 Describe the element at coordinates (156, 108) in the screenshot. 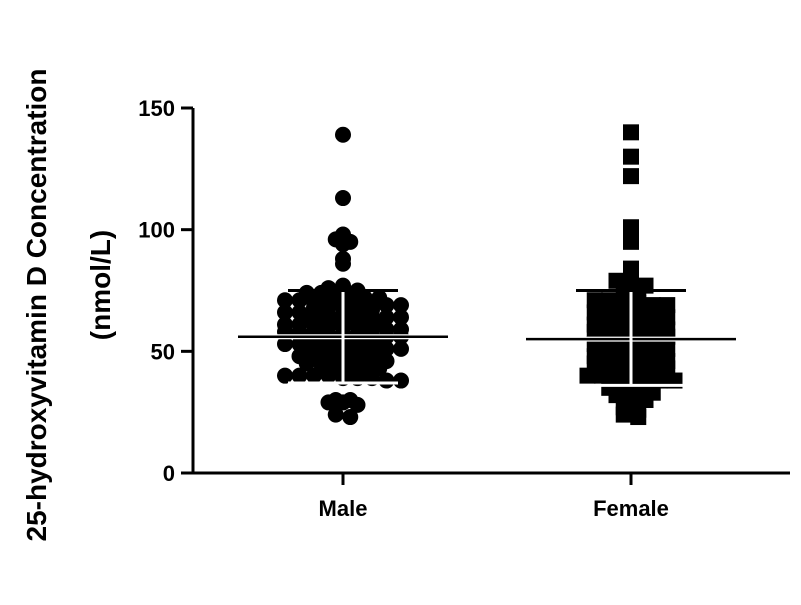

I see `y-tick-label: 150` at that location.